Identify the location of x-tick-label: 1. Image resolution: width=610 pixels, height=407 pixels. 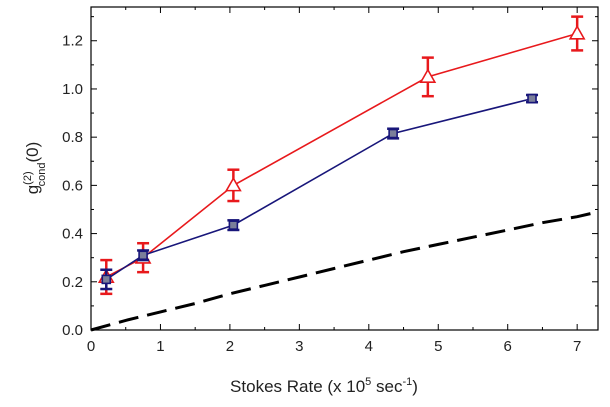
(160, 346).